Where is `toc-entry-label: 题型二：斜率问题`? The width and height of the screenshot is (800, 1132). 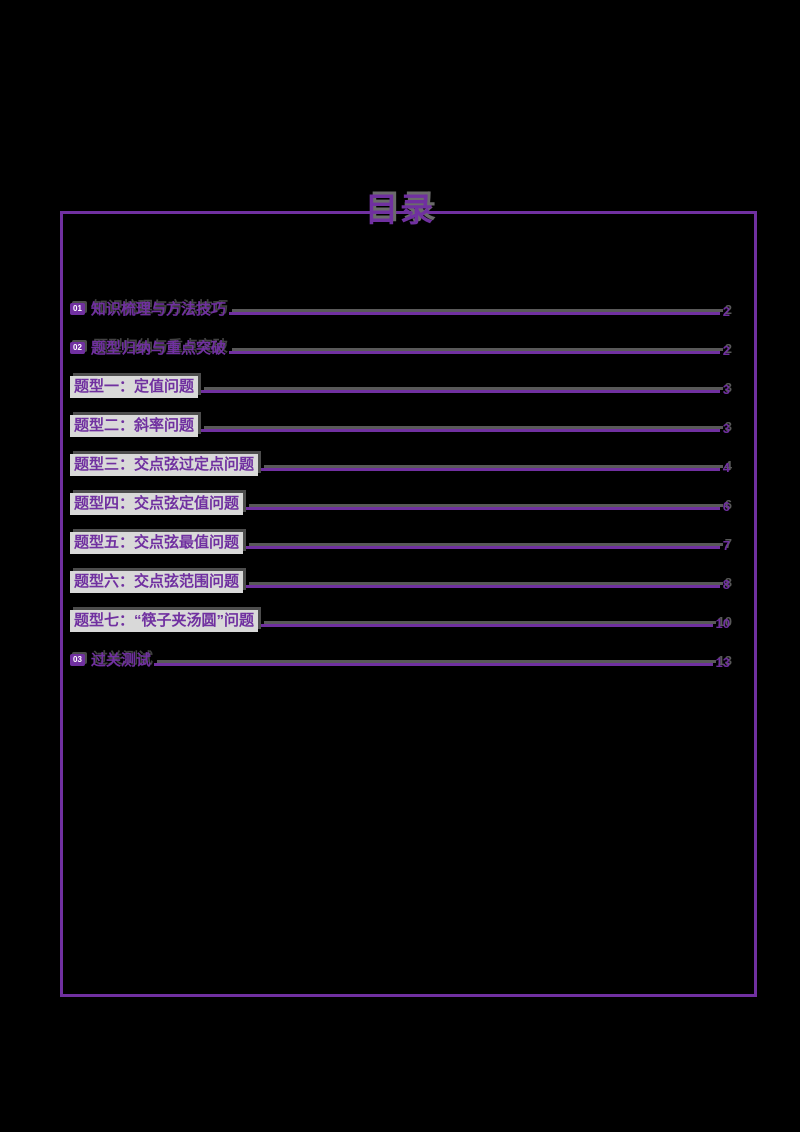
toc-entry-label: 题型二：斜率问题 is located at coordinates (134, 426).